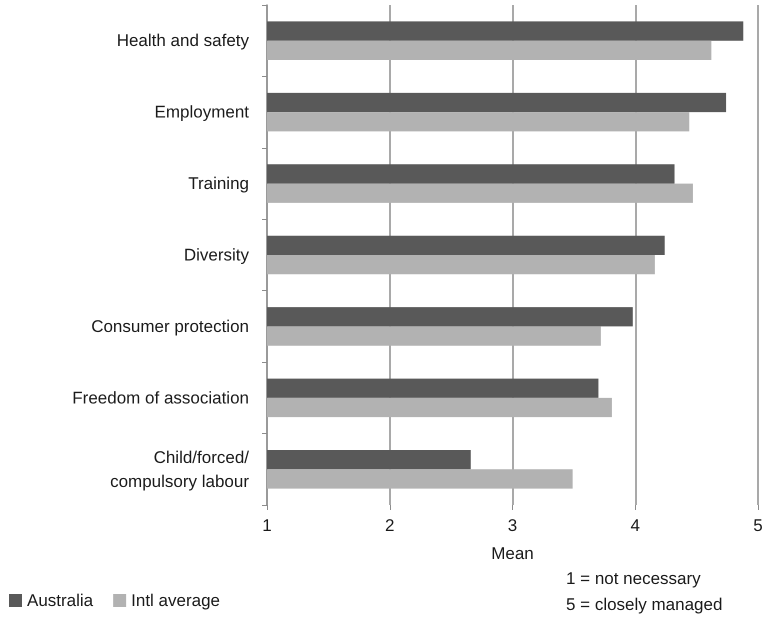 This screenshot has width=777, height=620. What do you see at coordinates (513, 525) in the screenshot?
I see `x-tick-label: 3` at bounding box center [513, 525].